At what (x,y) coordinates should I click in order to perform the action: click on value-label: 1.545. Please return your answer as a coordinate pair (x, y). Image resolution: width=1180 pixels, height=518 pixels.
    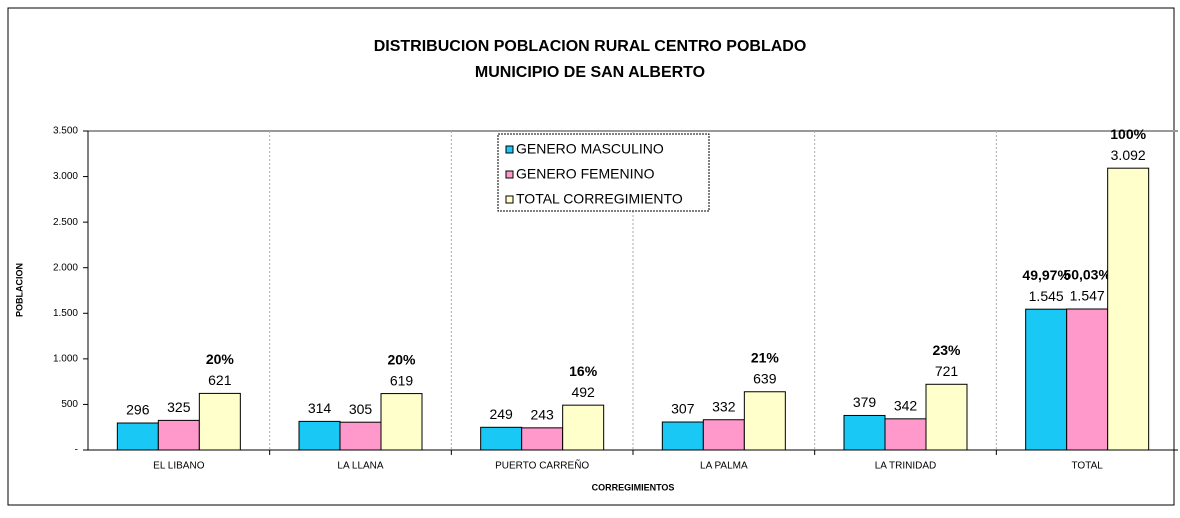
    Looking at the image, I should click on (1046, 296).